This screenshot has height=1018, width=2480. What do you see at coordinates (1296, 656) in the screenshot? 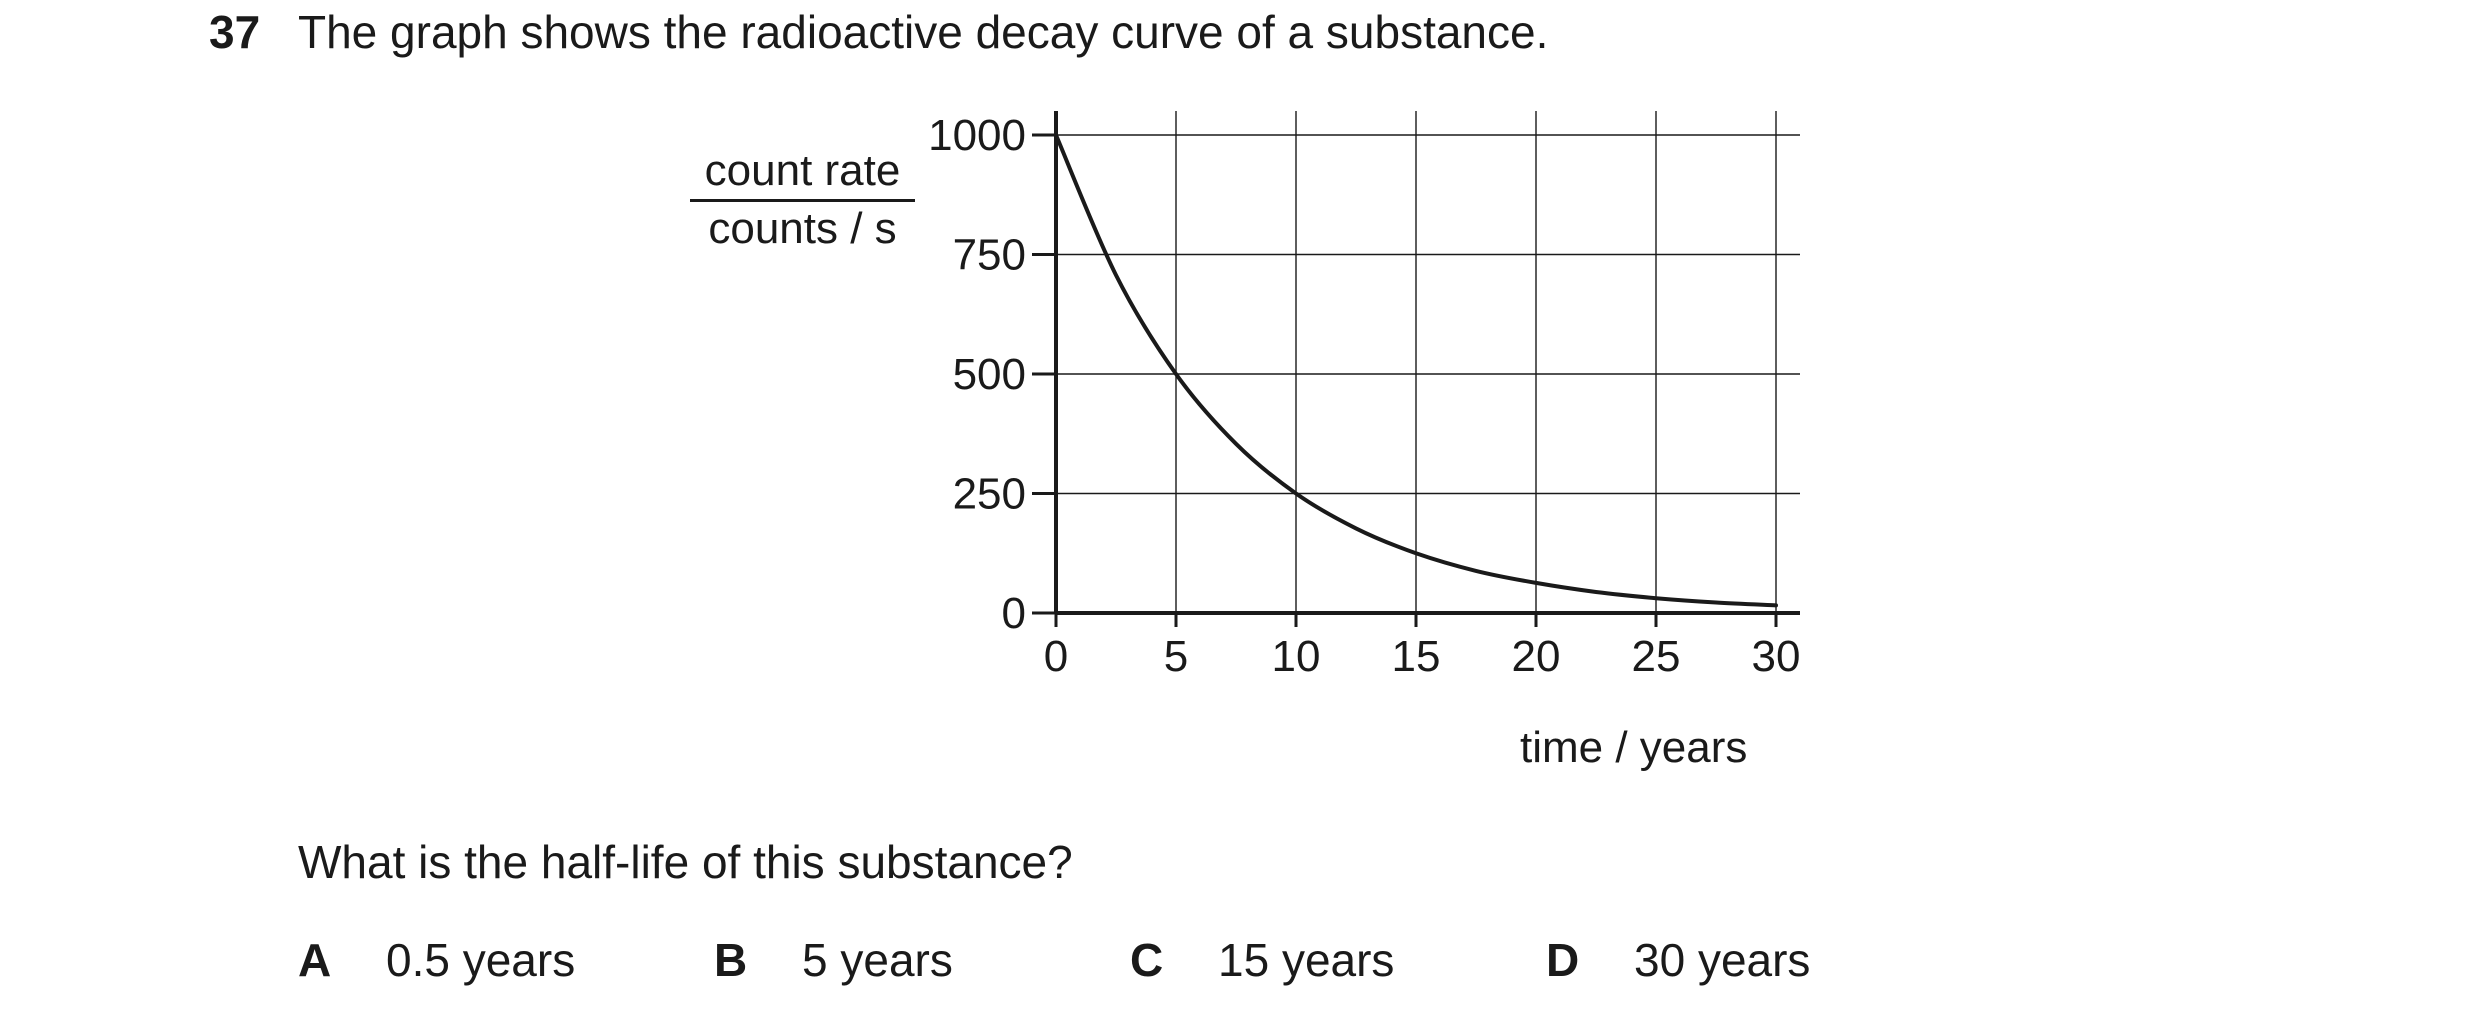
I see `x-tick-label-10: 10` at bounding box center [1296, 656].